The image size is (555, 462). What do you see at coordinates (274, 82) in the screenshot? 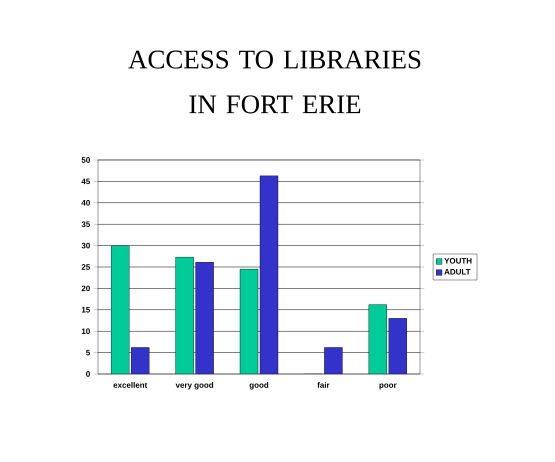
I see `chart-title: ACCESS TO LIBRARIES IN FORT ERIE` at bounding box center [274, 82].